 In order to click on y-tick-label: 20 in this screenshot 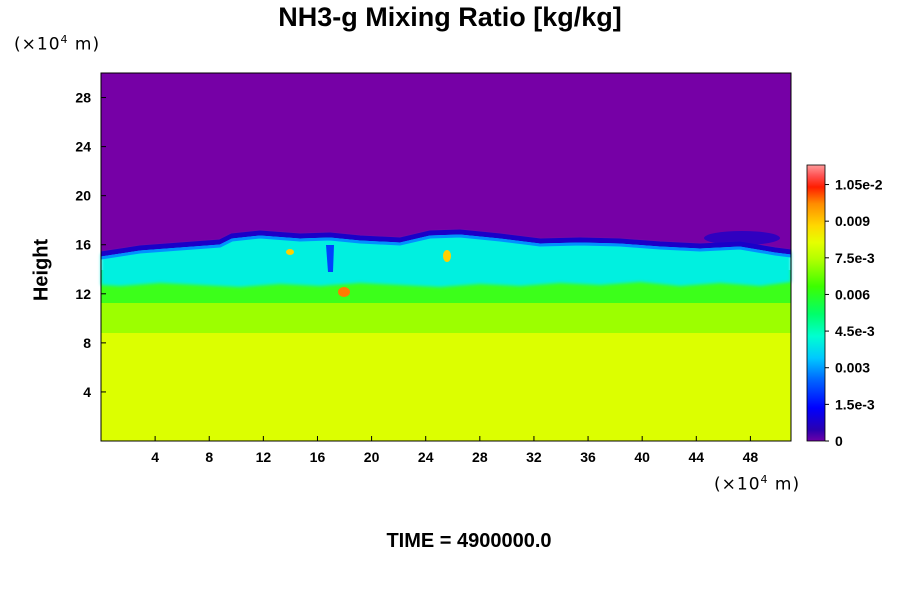, I will do `click(83, 196)`.